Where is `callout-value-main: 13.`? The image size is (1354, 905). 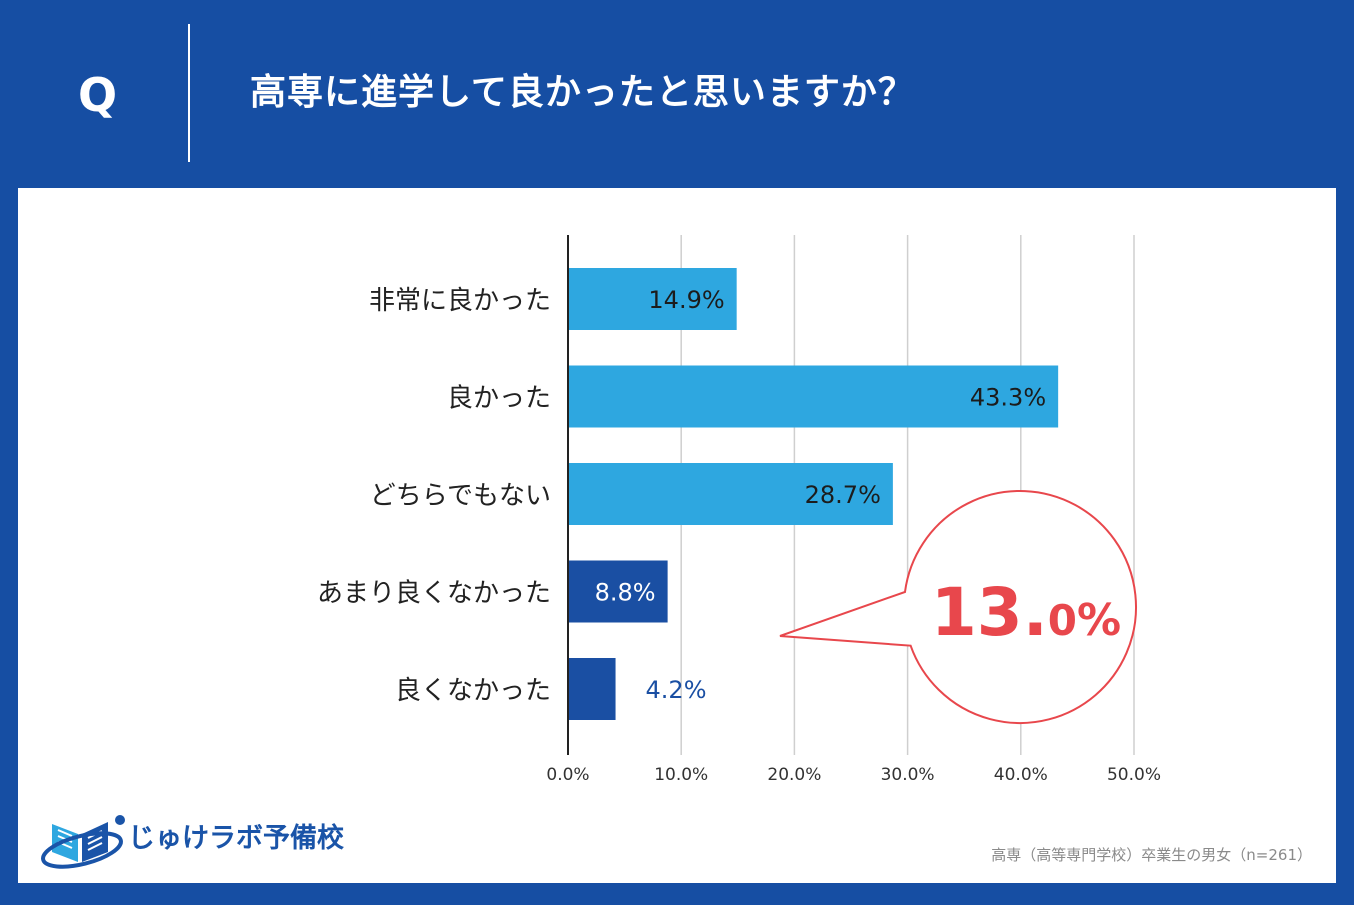
callout-value-main: 13. is located at coordinates (989, 612).